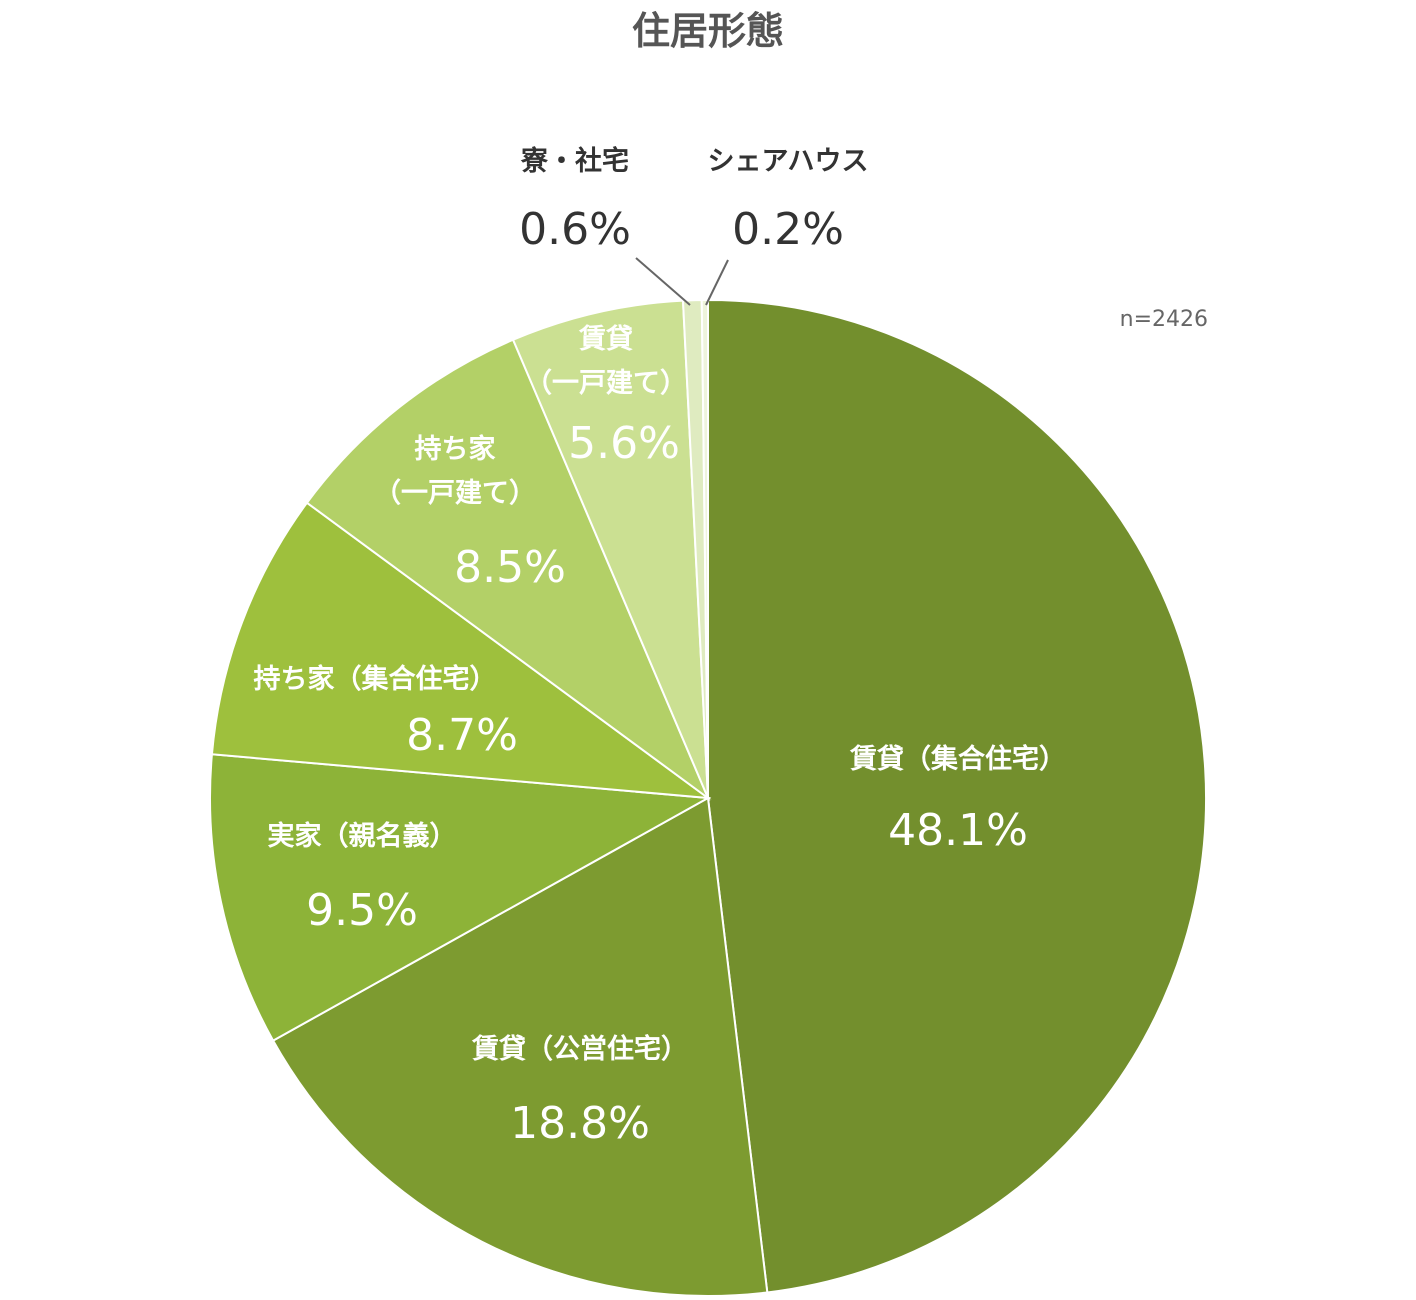 The height and width of the screenshot is (1300, 1416). Describe the element at coordinates (606, 361) in the screenshot. I see `slice-label-5: 賃貸（一戸建て）` at that location.